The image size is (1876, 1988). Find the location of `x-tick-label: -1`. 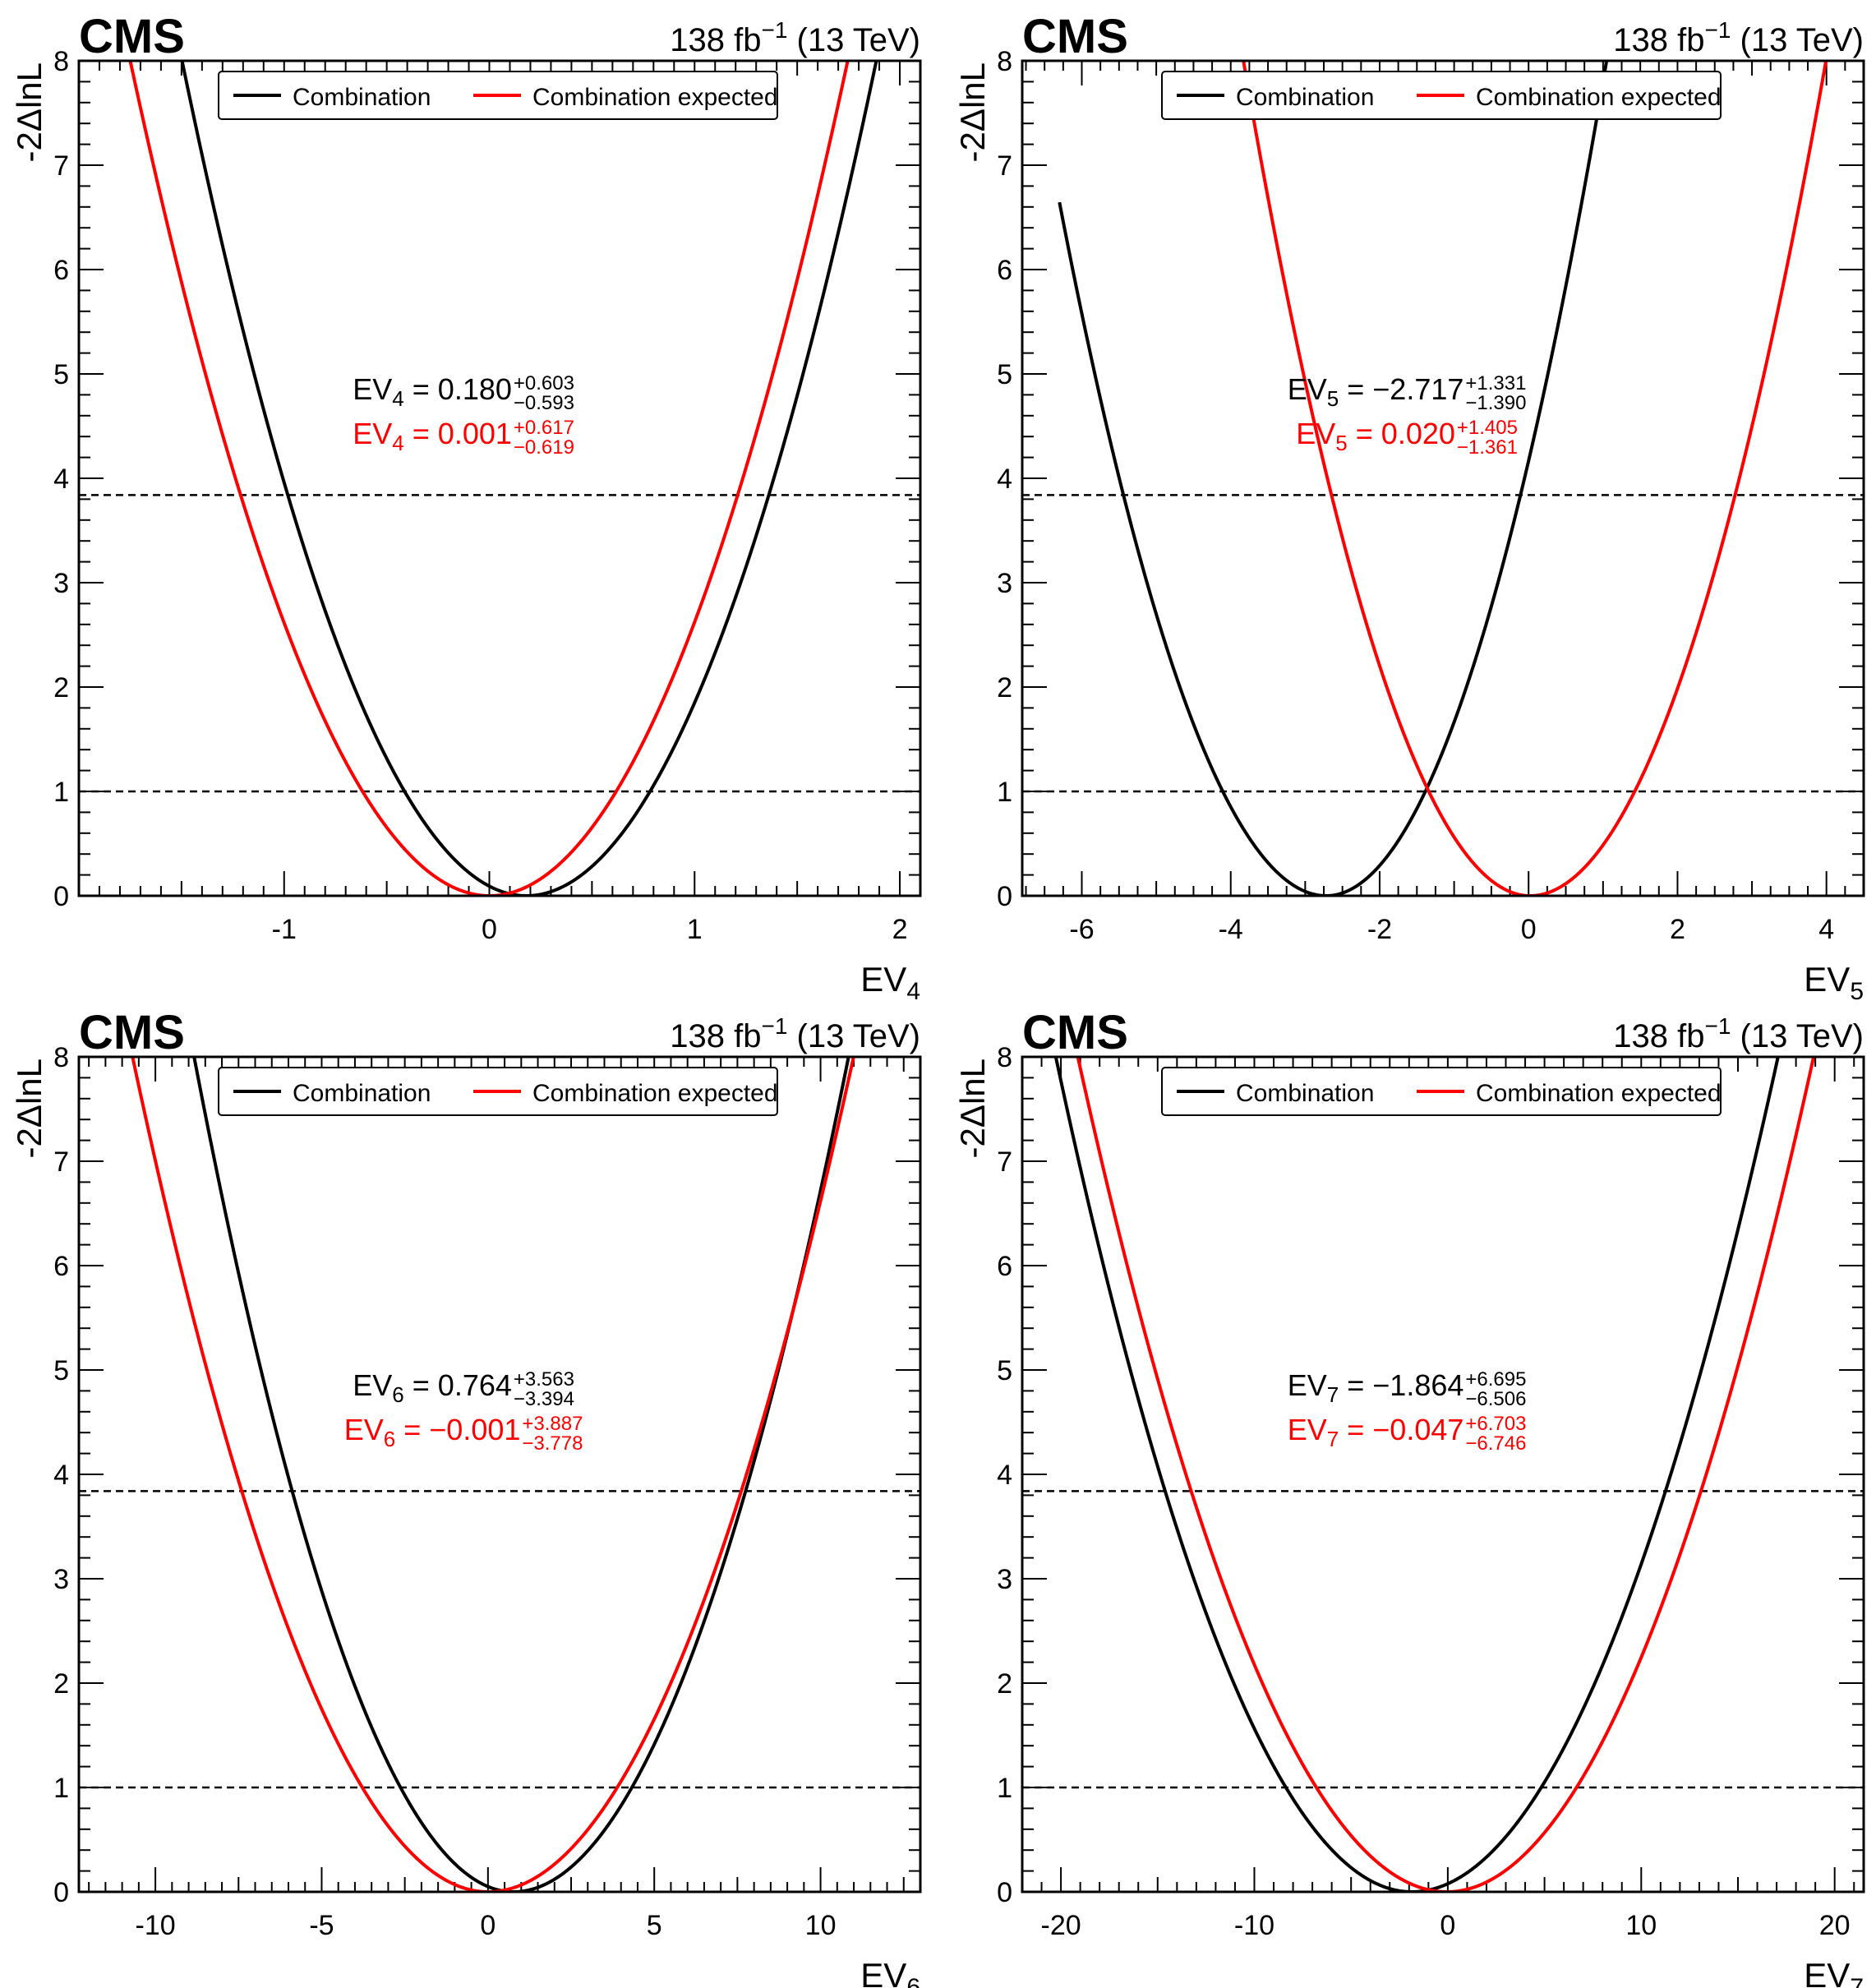

x-tick-label: -1 is located at coordinates (284, 929).